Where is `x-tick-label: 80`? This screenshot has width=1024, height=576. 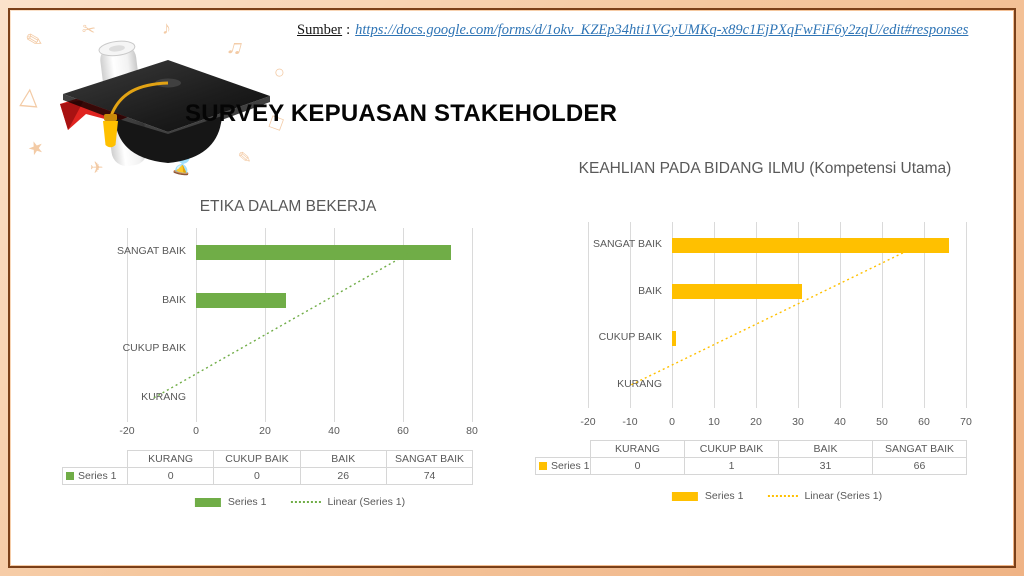
x-tick-label: 80 is located at coordinates (472, 431).